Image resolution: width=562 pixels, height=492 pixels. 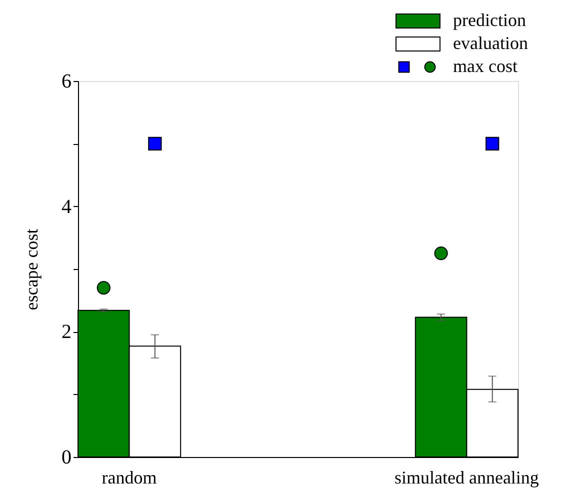 What do you see at coordinates (67, 457) in the screenshot?
I see `y-tick-label: 0` at bounding box center [67, 457].